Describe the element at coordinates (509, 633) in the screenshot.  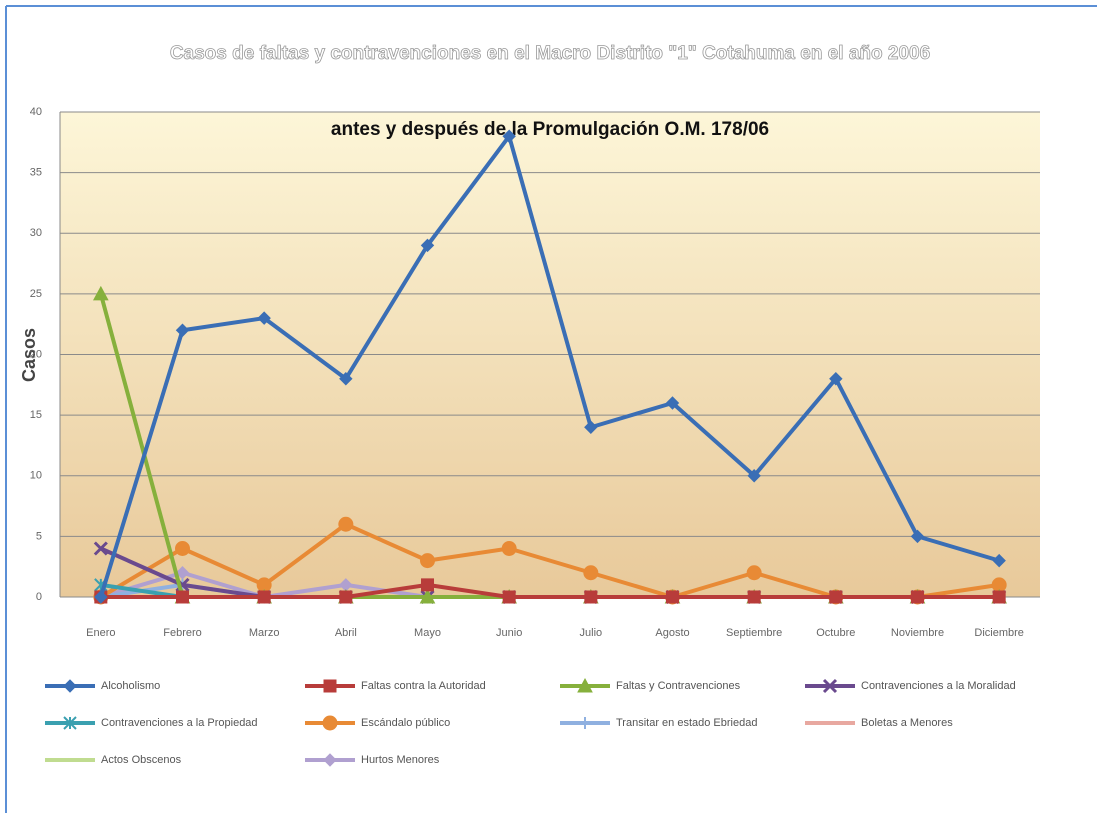
I see `x-tick-label: Junio` at that location.